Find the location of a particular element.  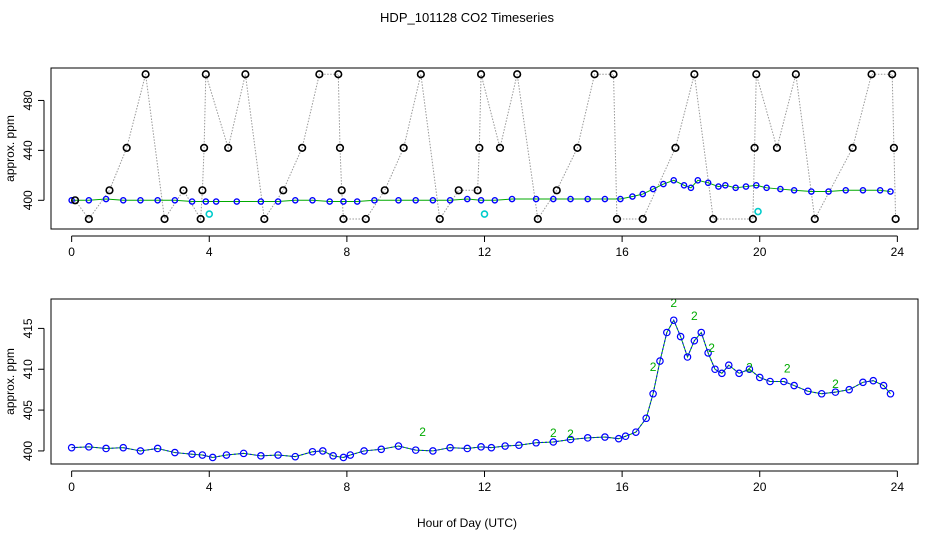

x-tick-label: 24 is located at coordinates (898, 252).